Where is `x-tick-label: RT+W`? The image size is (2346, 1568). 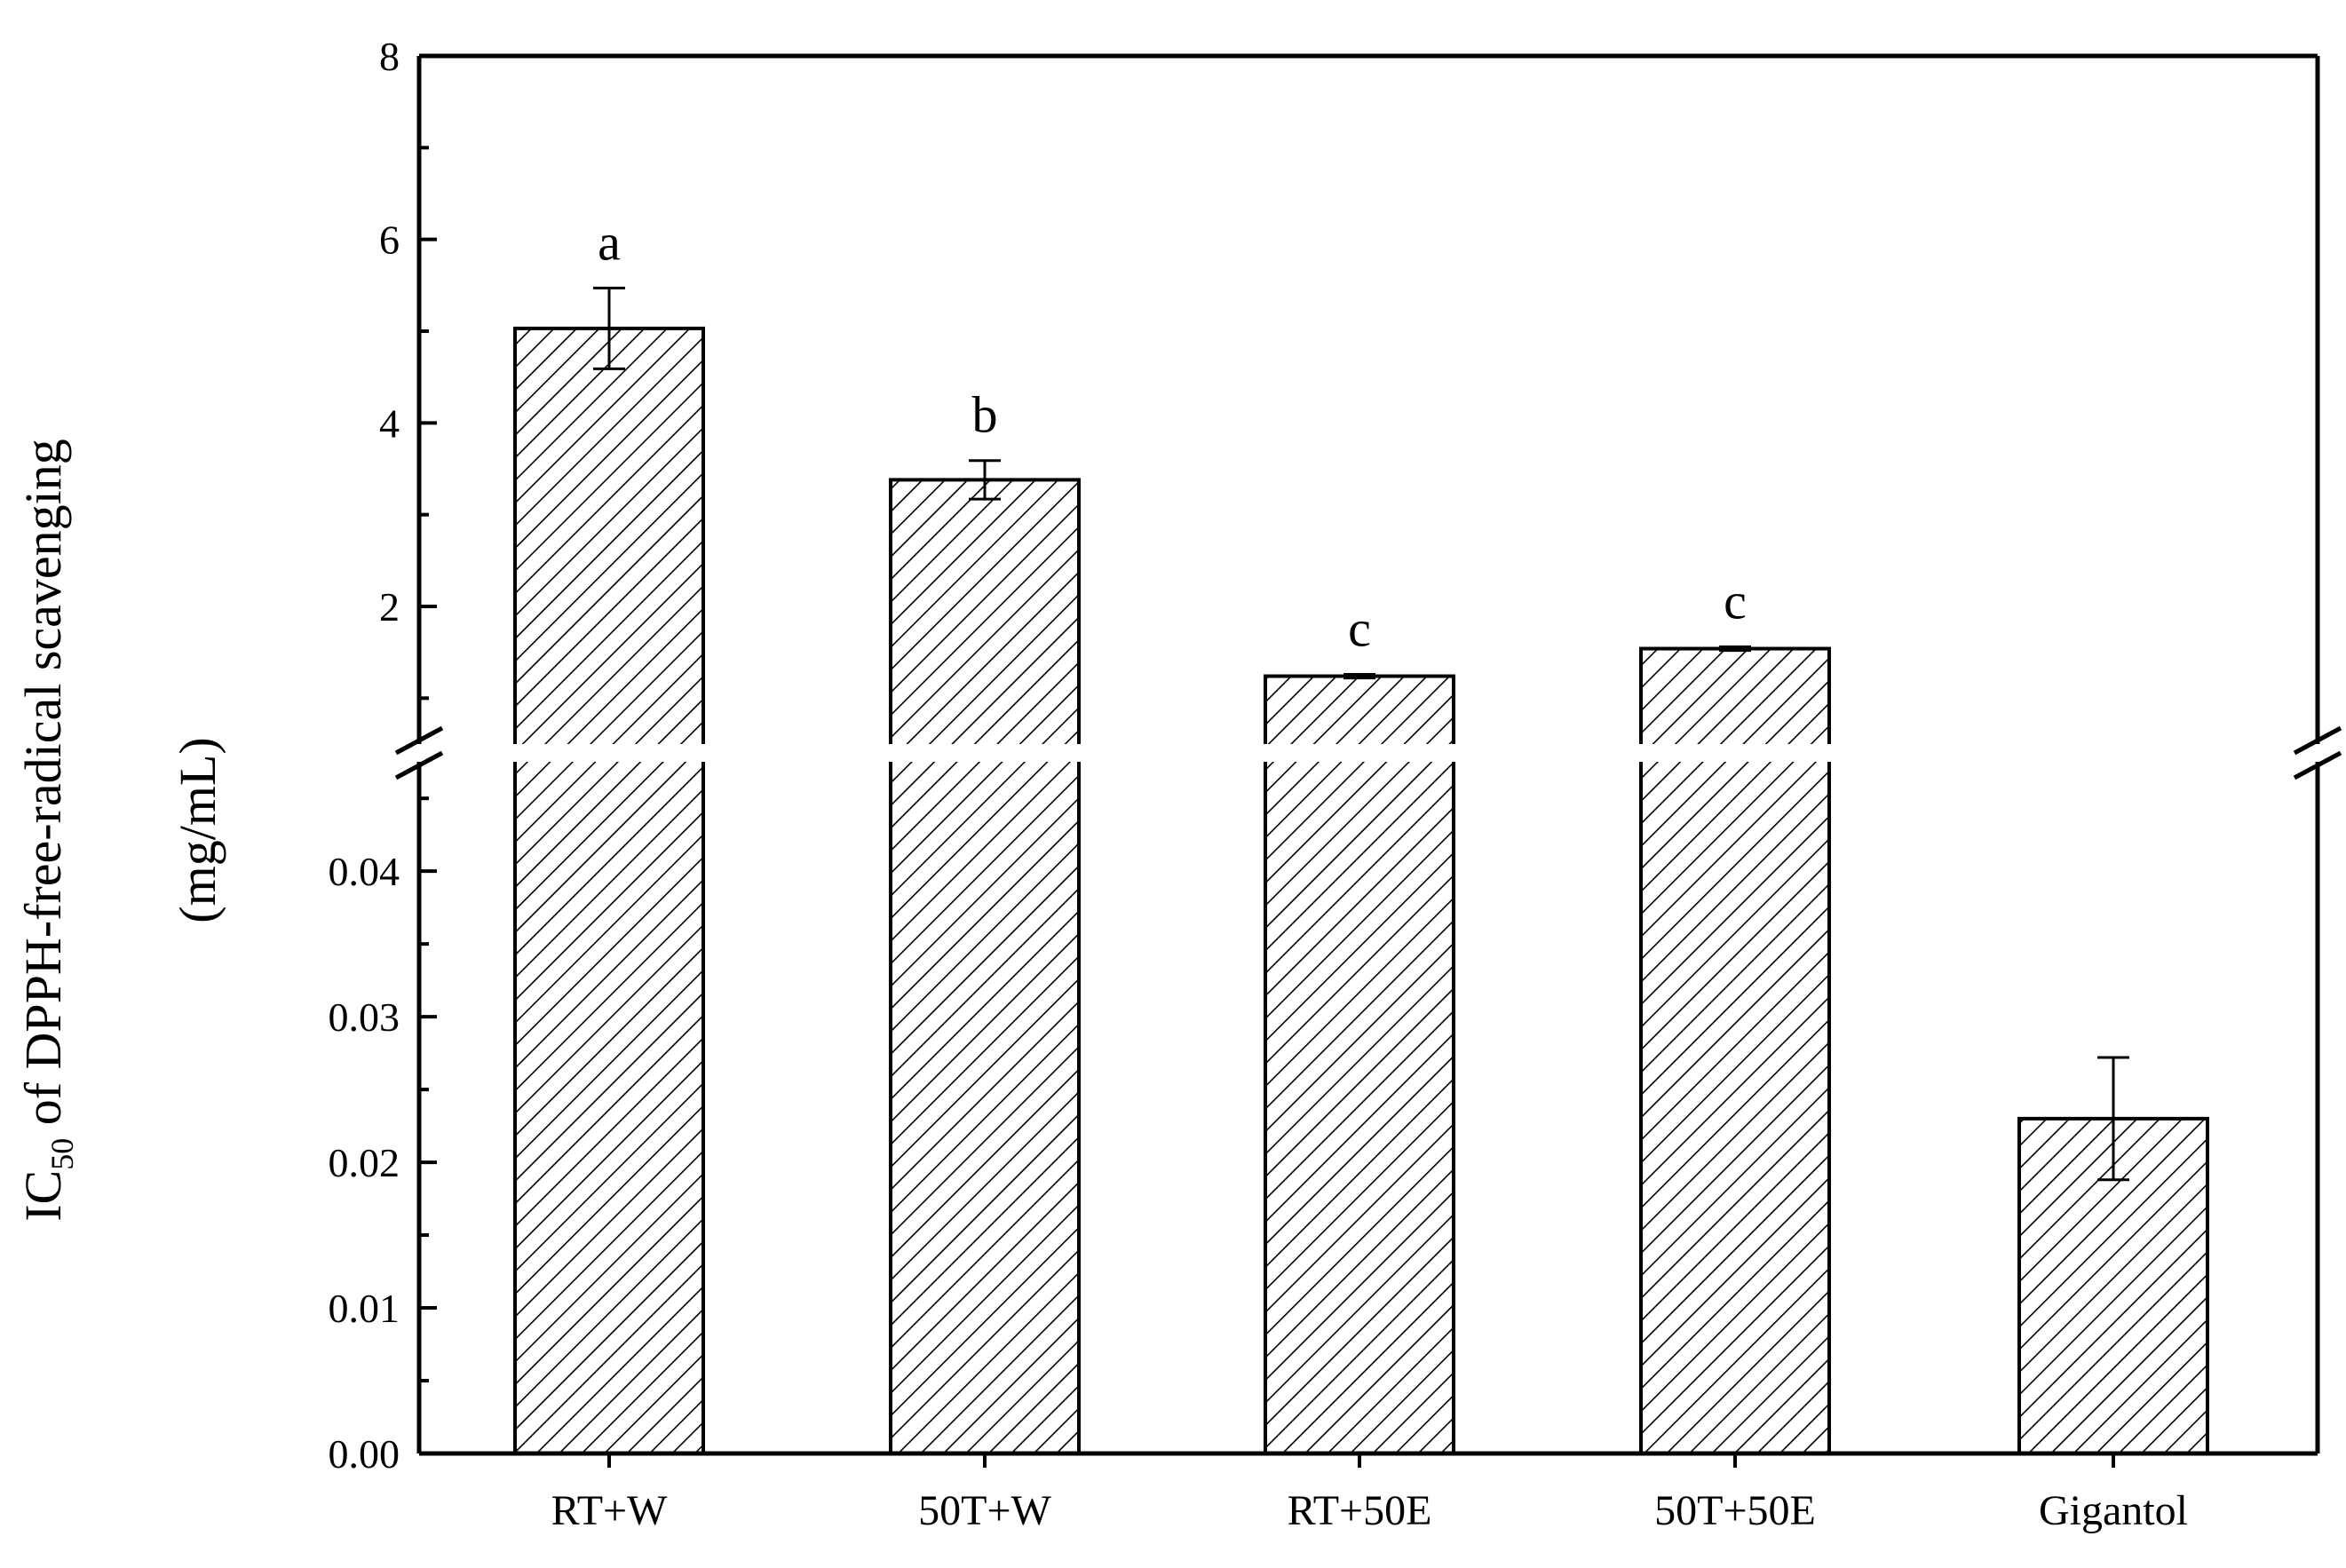
x-tick-label: RT+W is located at coordinates (610, 1510).